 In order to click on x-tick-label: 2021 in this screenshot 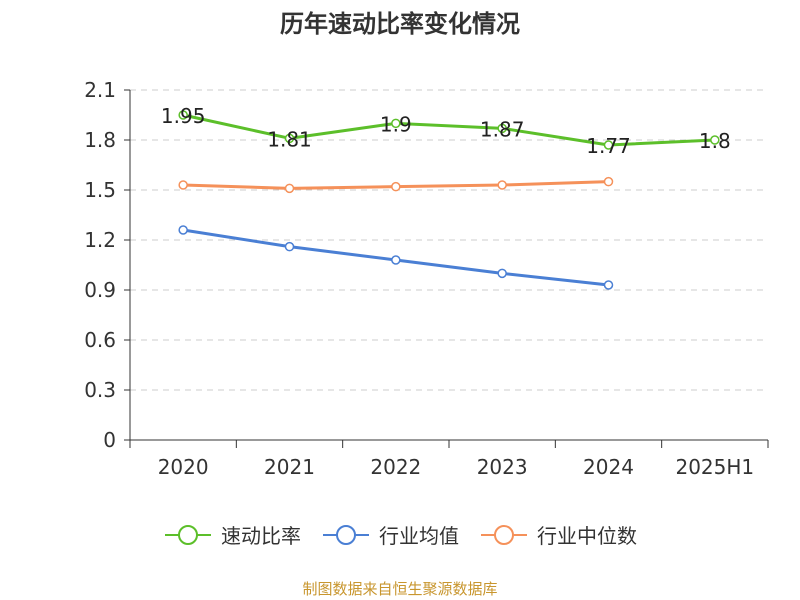, I will do `click(289, 467)`.